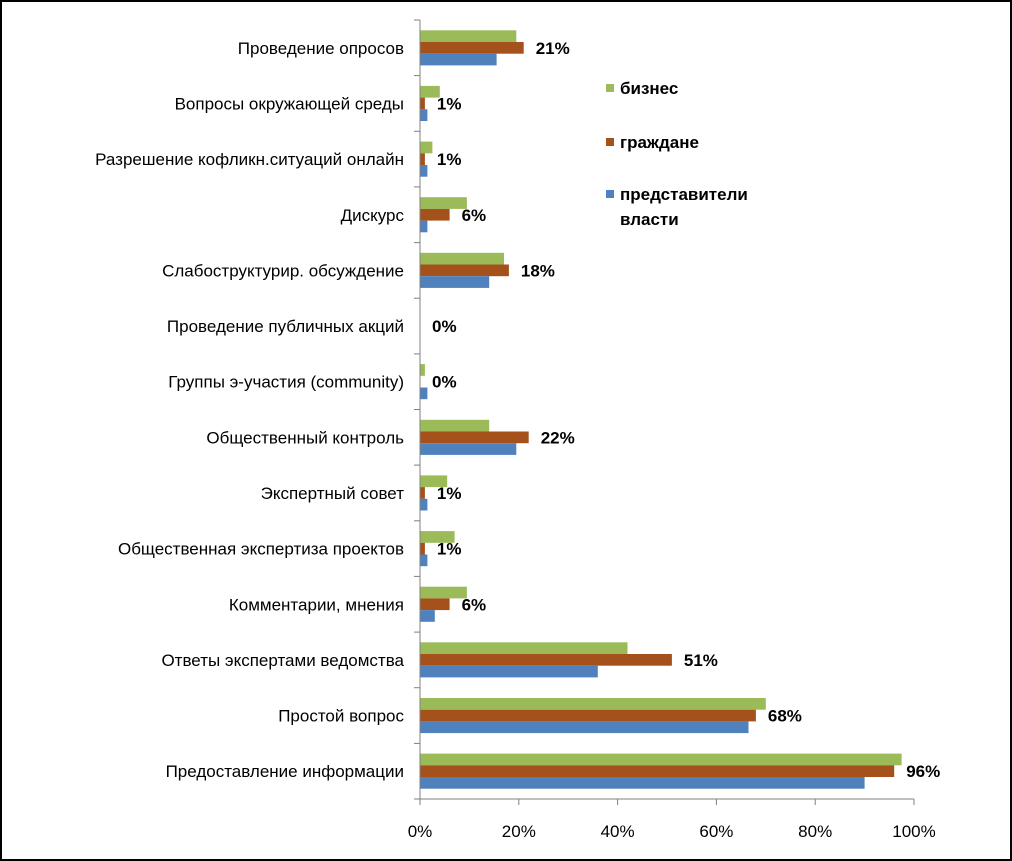 The image size is (1012, 861). What do you see at coordinates (316, 604) in the screenshot?
I see `category-label: Комментарии, мнения` at bounding box center [316, 604].